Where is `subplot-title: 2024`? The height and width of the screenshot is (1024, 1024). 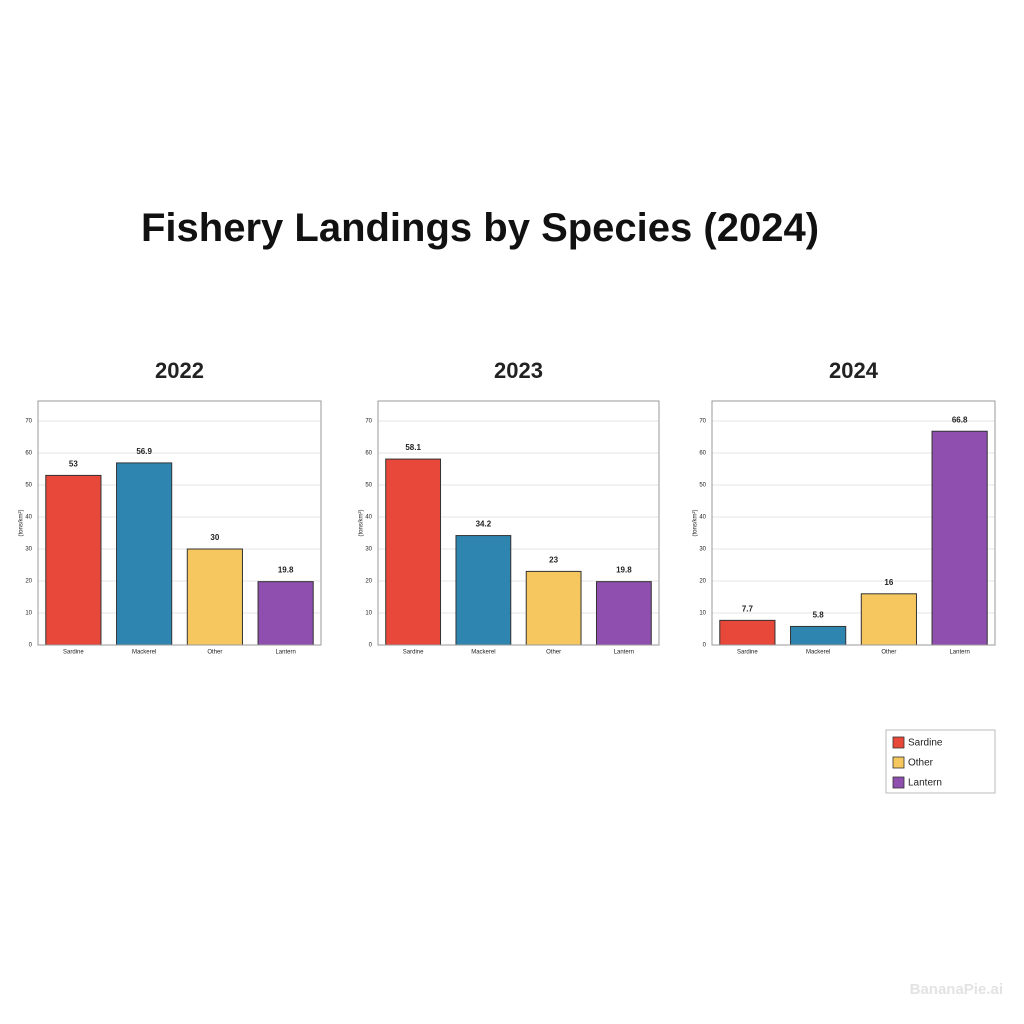
subplot-title: 2024 is located at coordinates (854, 370).